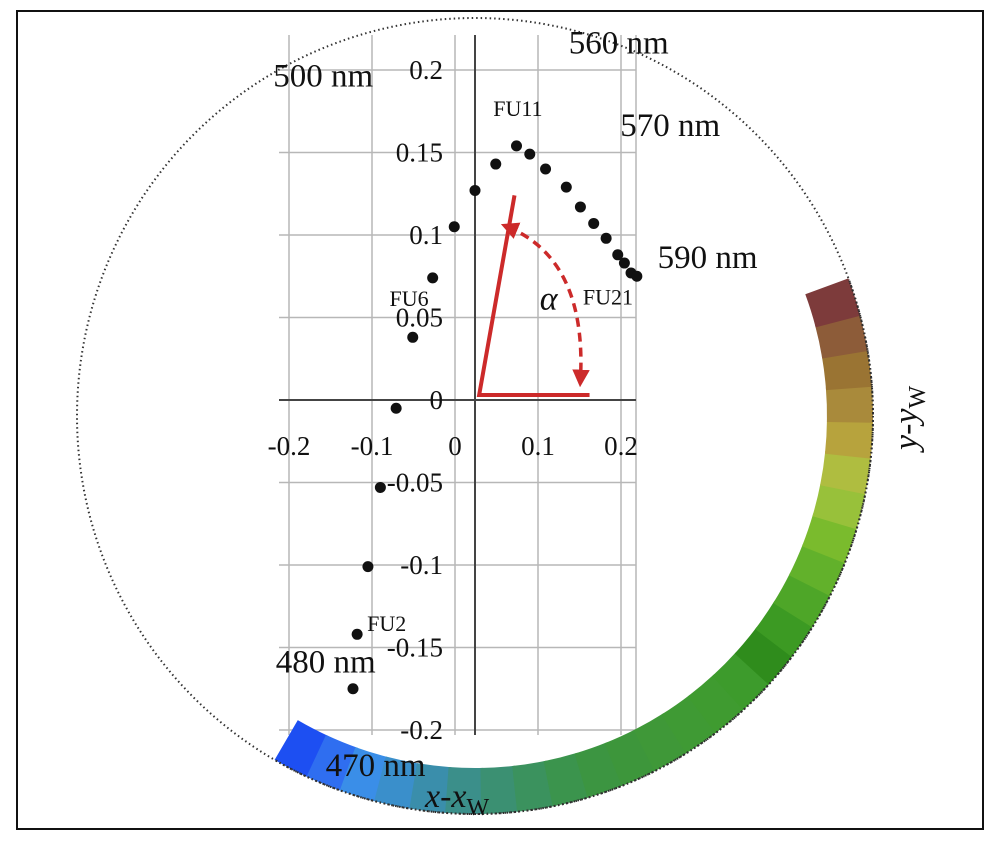  I want to click on y-axis-title: y-yW, so click(909, 419).